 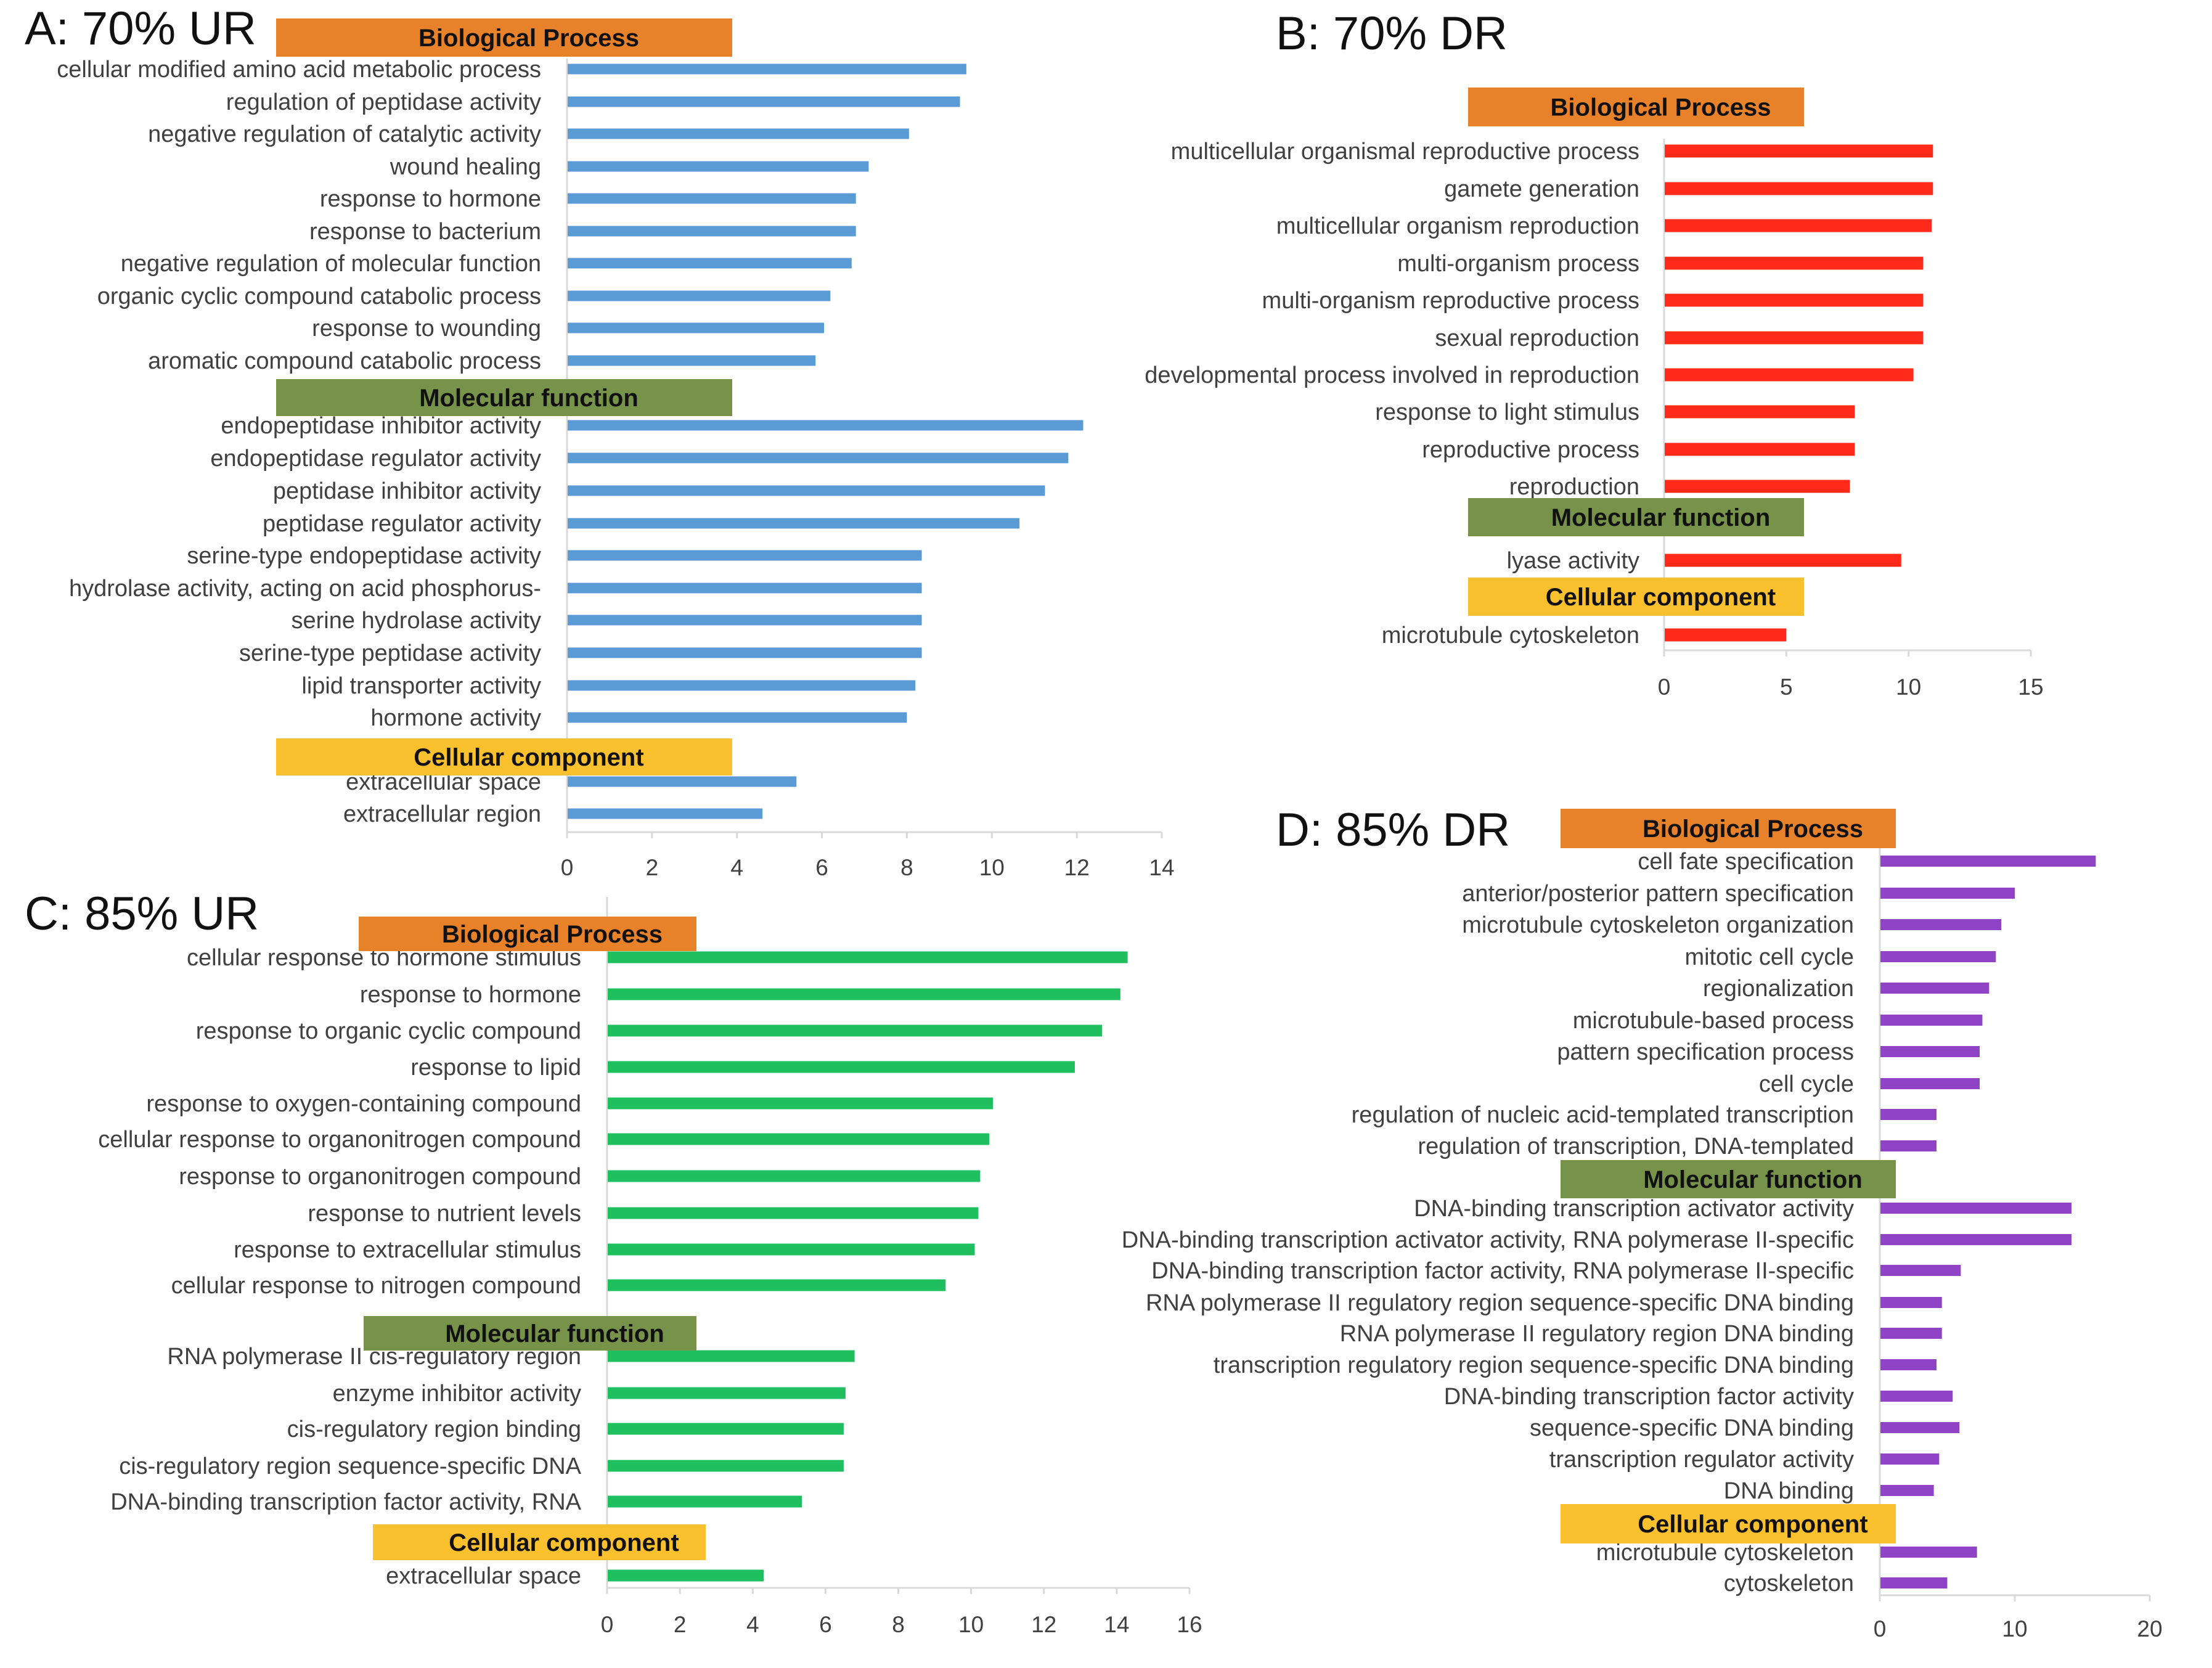 What do you see at coordinates (456, 718) in the screenshot?
I see `category-label: hormone activity` at bounding box center [456, 718].